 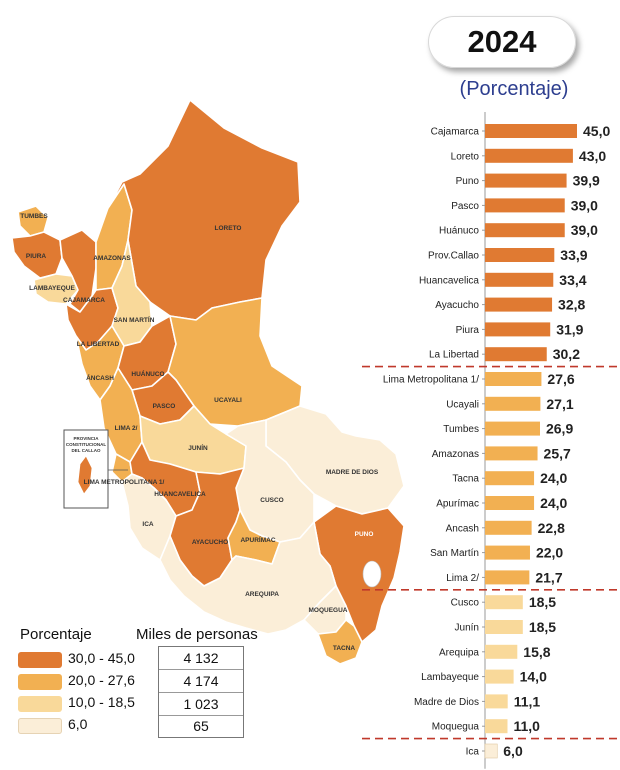 What do you see at coordinates (533, 677) in the screenshot?
I see `bar-value-label: 14,0` at bounding box center [533, 677].